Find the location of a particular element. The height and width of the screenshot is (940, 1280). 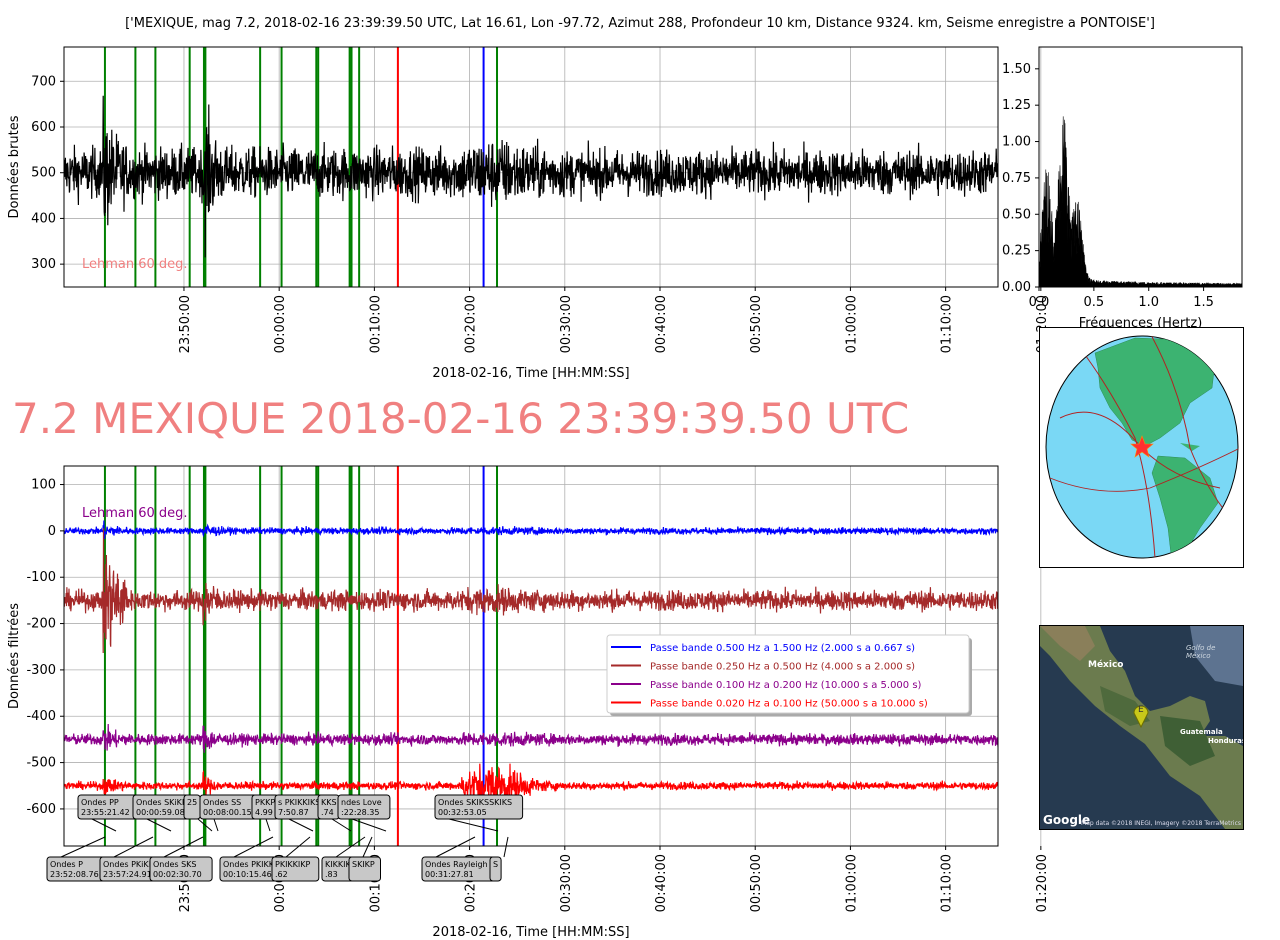

spectrum-xtick-label: 0.5 is located at coordinates (1094, 302).